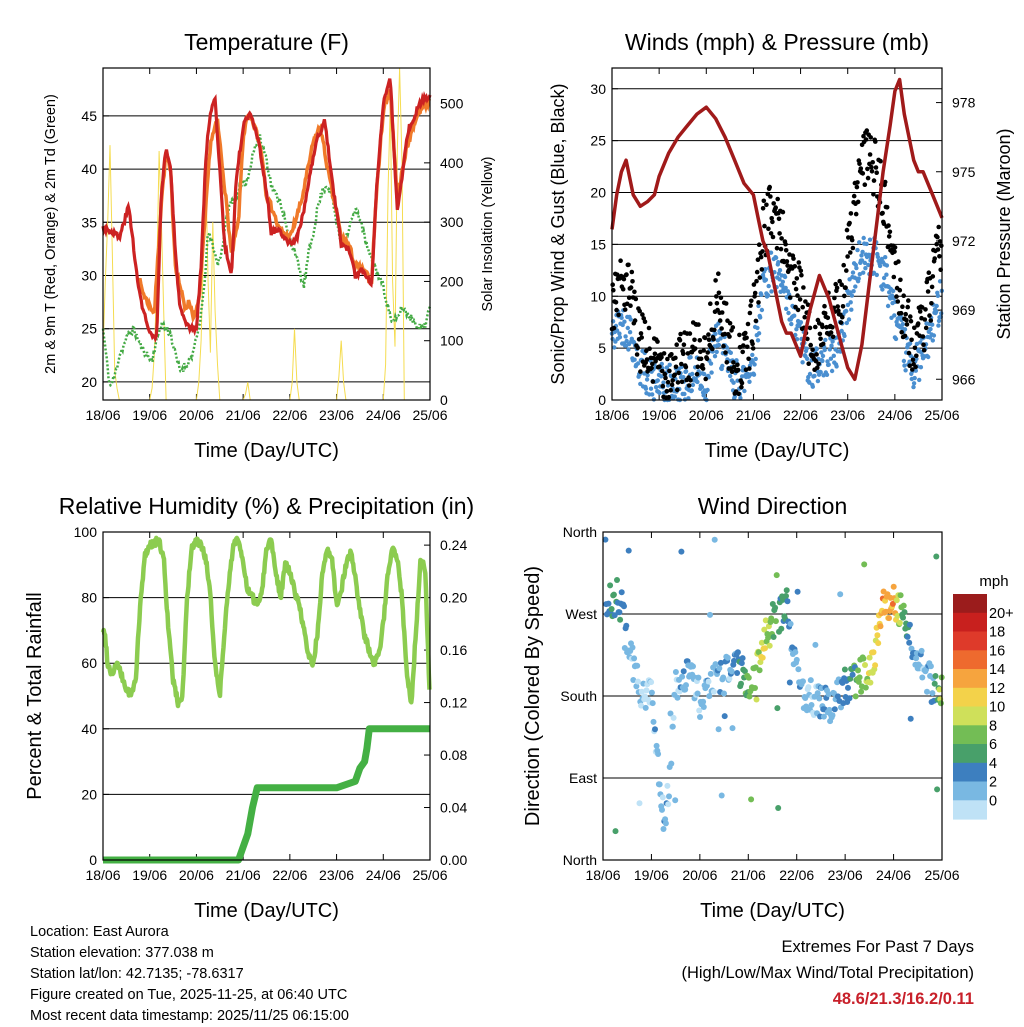 This screenshot has height=1027, width=1024. I want to click on temperature-ytick-label: 25, so click(89, 329).